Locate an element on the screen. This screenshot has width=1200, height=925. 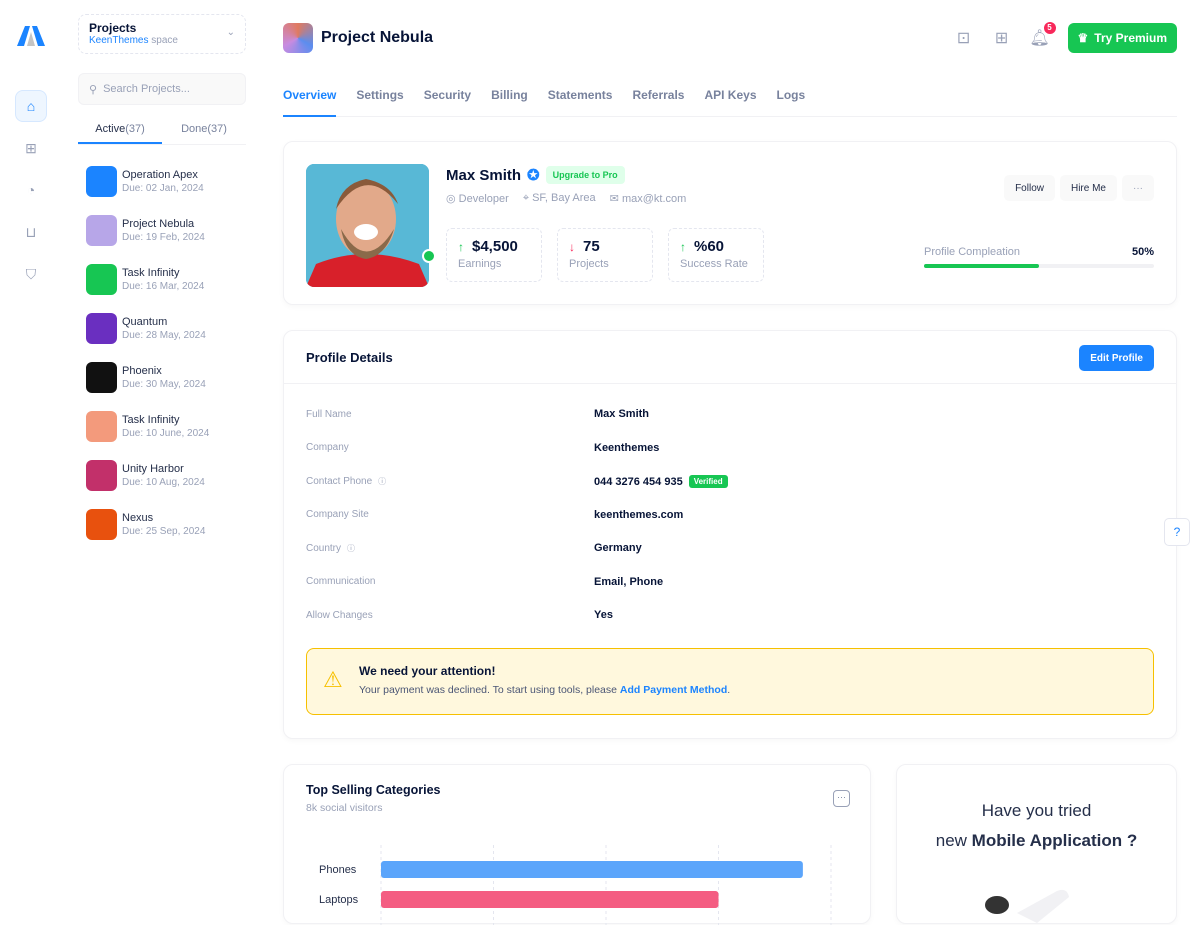
project-due: Due: 10 June, 2024 is located at coordinates (166, 433).